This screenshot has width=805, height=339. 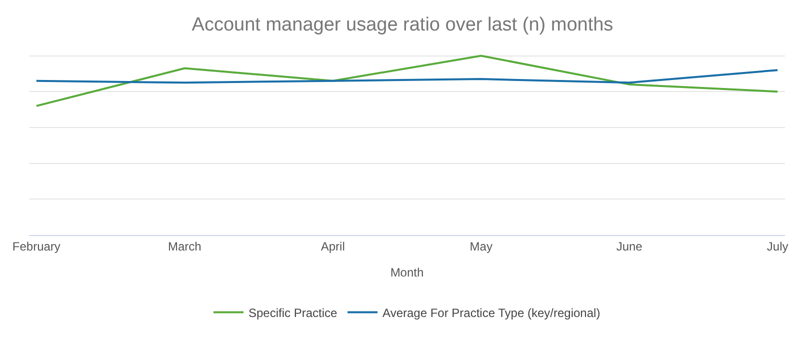 I want to click on x-tick-label: June, so click(x=629, y=246).